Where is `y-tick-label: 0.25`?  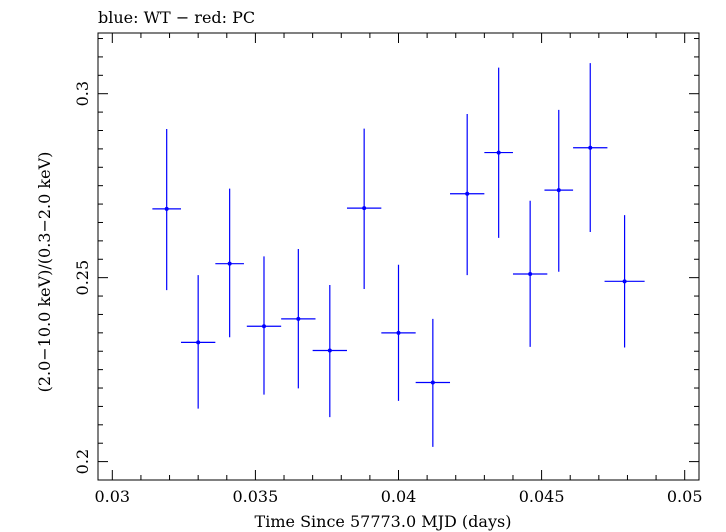
y-tick-label: 0.25 is located at coordinates (82, 278).